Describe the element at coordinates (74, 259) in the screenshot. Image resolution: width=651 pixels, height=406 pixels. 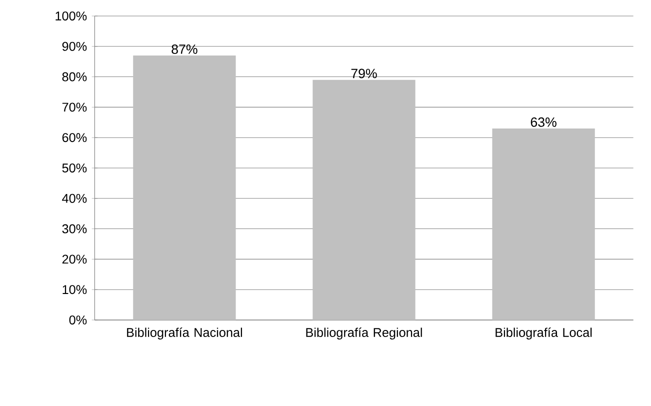
I see `y-tick-label: 20%` at that location.